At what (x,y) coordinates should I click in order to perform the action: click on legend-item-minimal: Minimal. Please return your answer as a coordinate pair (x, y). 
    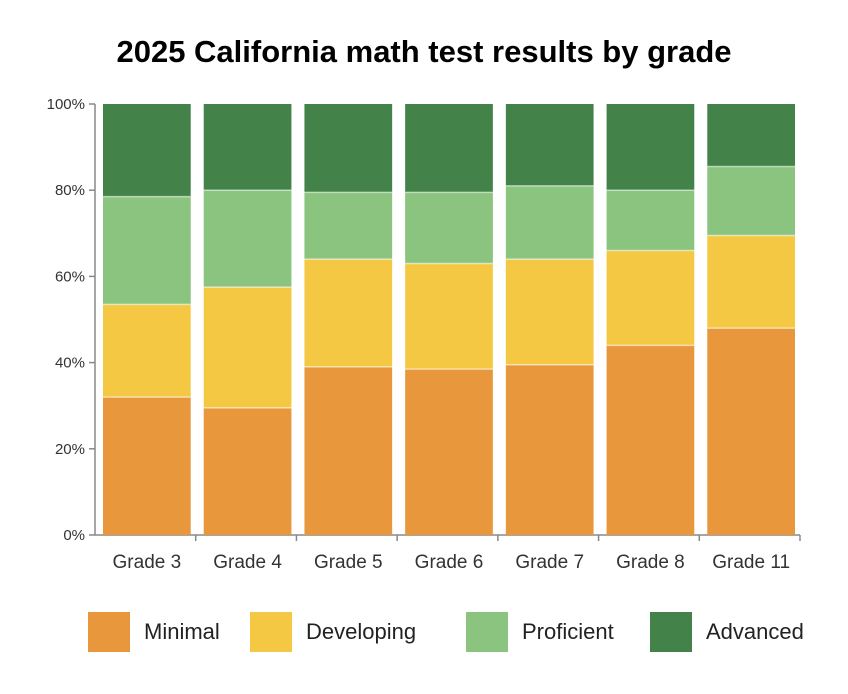
    Looking at the image, I should click on (154, 632).